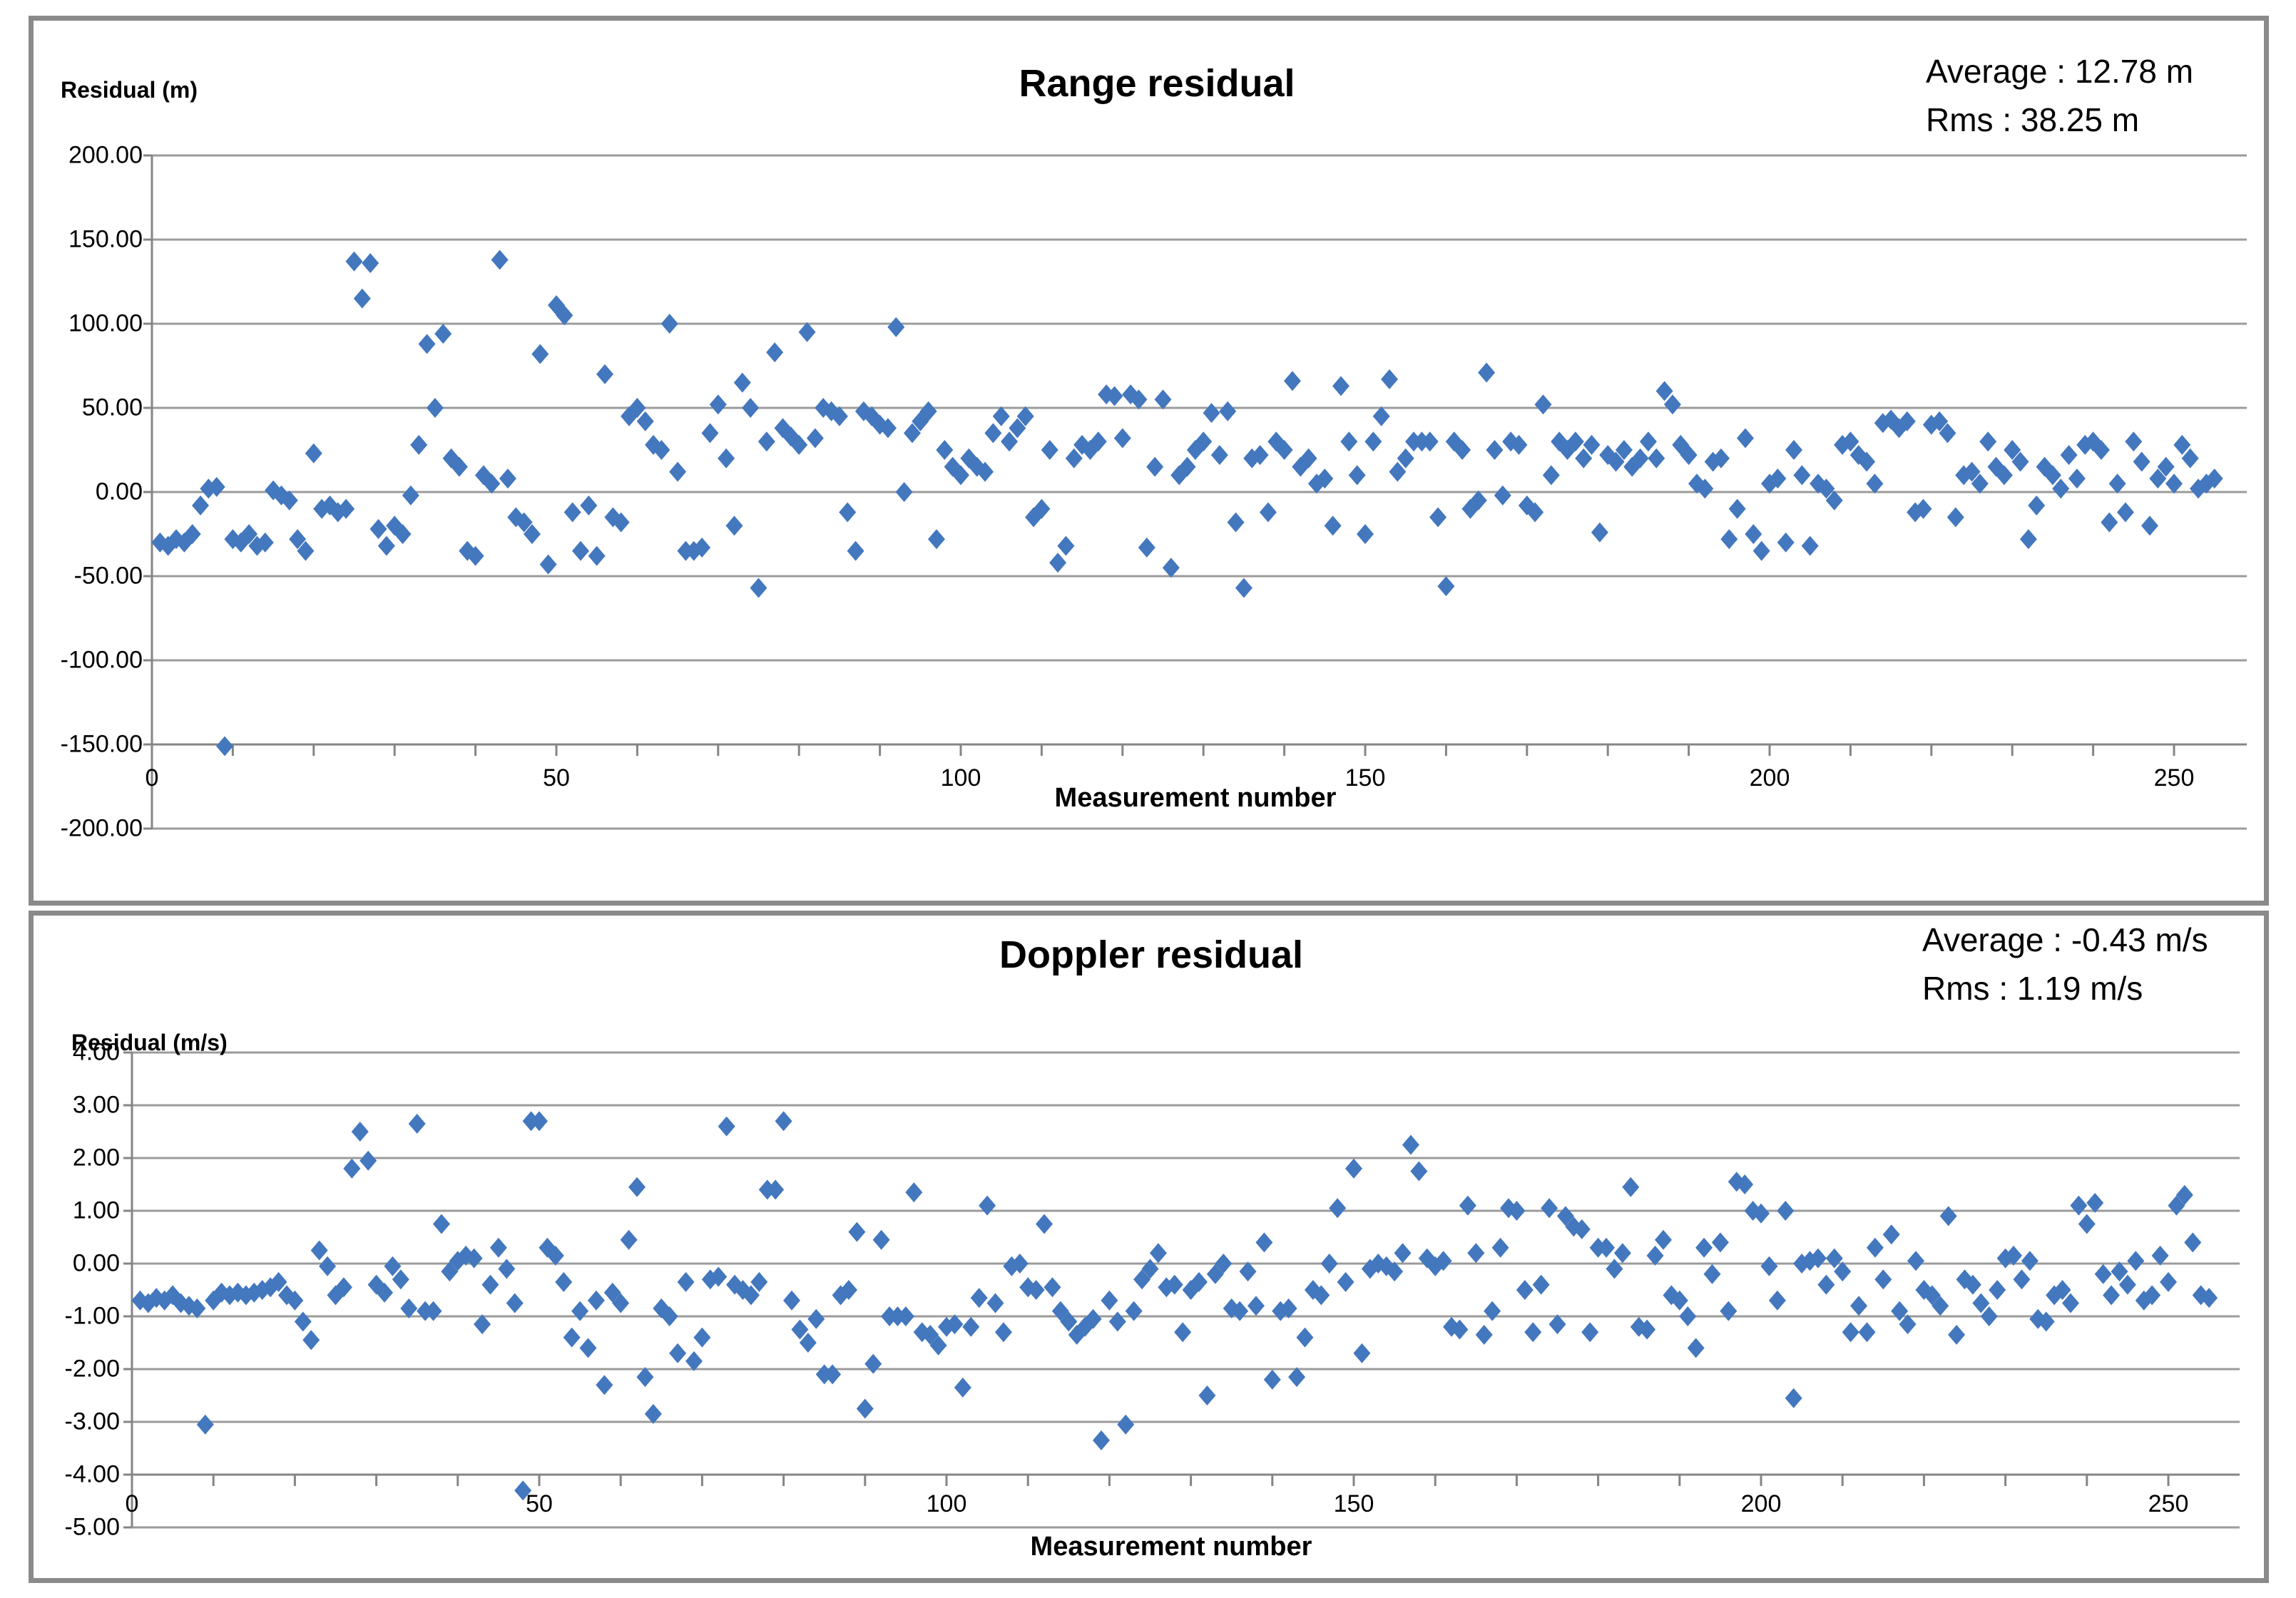 Image resolution: width=2296 pixels, height=1598 pixels. What do you see at coordinates (1769, 778) in the screenshot?
I see `x-tick-label: 200` at bounding box center [1769, 778].